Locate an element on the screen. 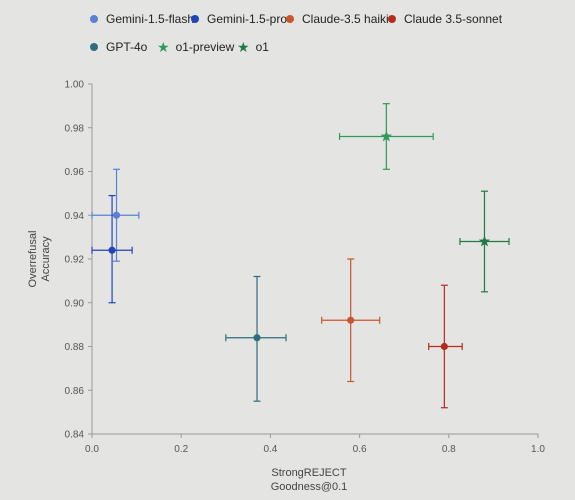 Image resolution: width=575 pixels, height=500 pixels. legend-label: Claude-3.5 haiki is located at coordinates (345, 19).